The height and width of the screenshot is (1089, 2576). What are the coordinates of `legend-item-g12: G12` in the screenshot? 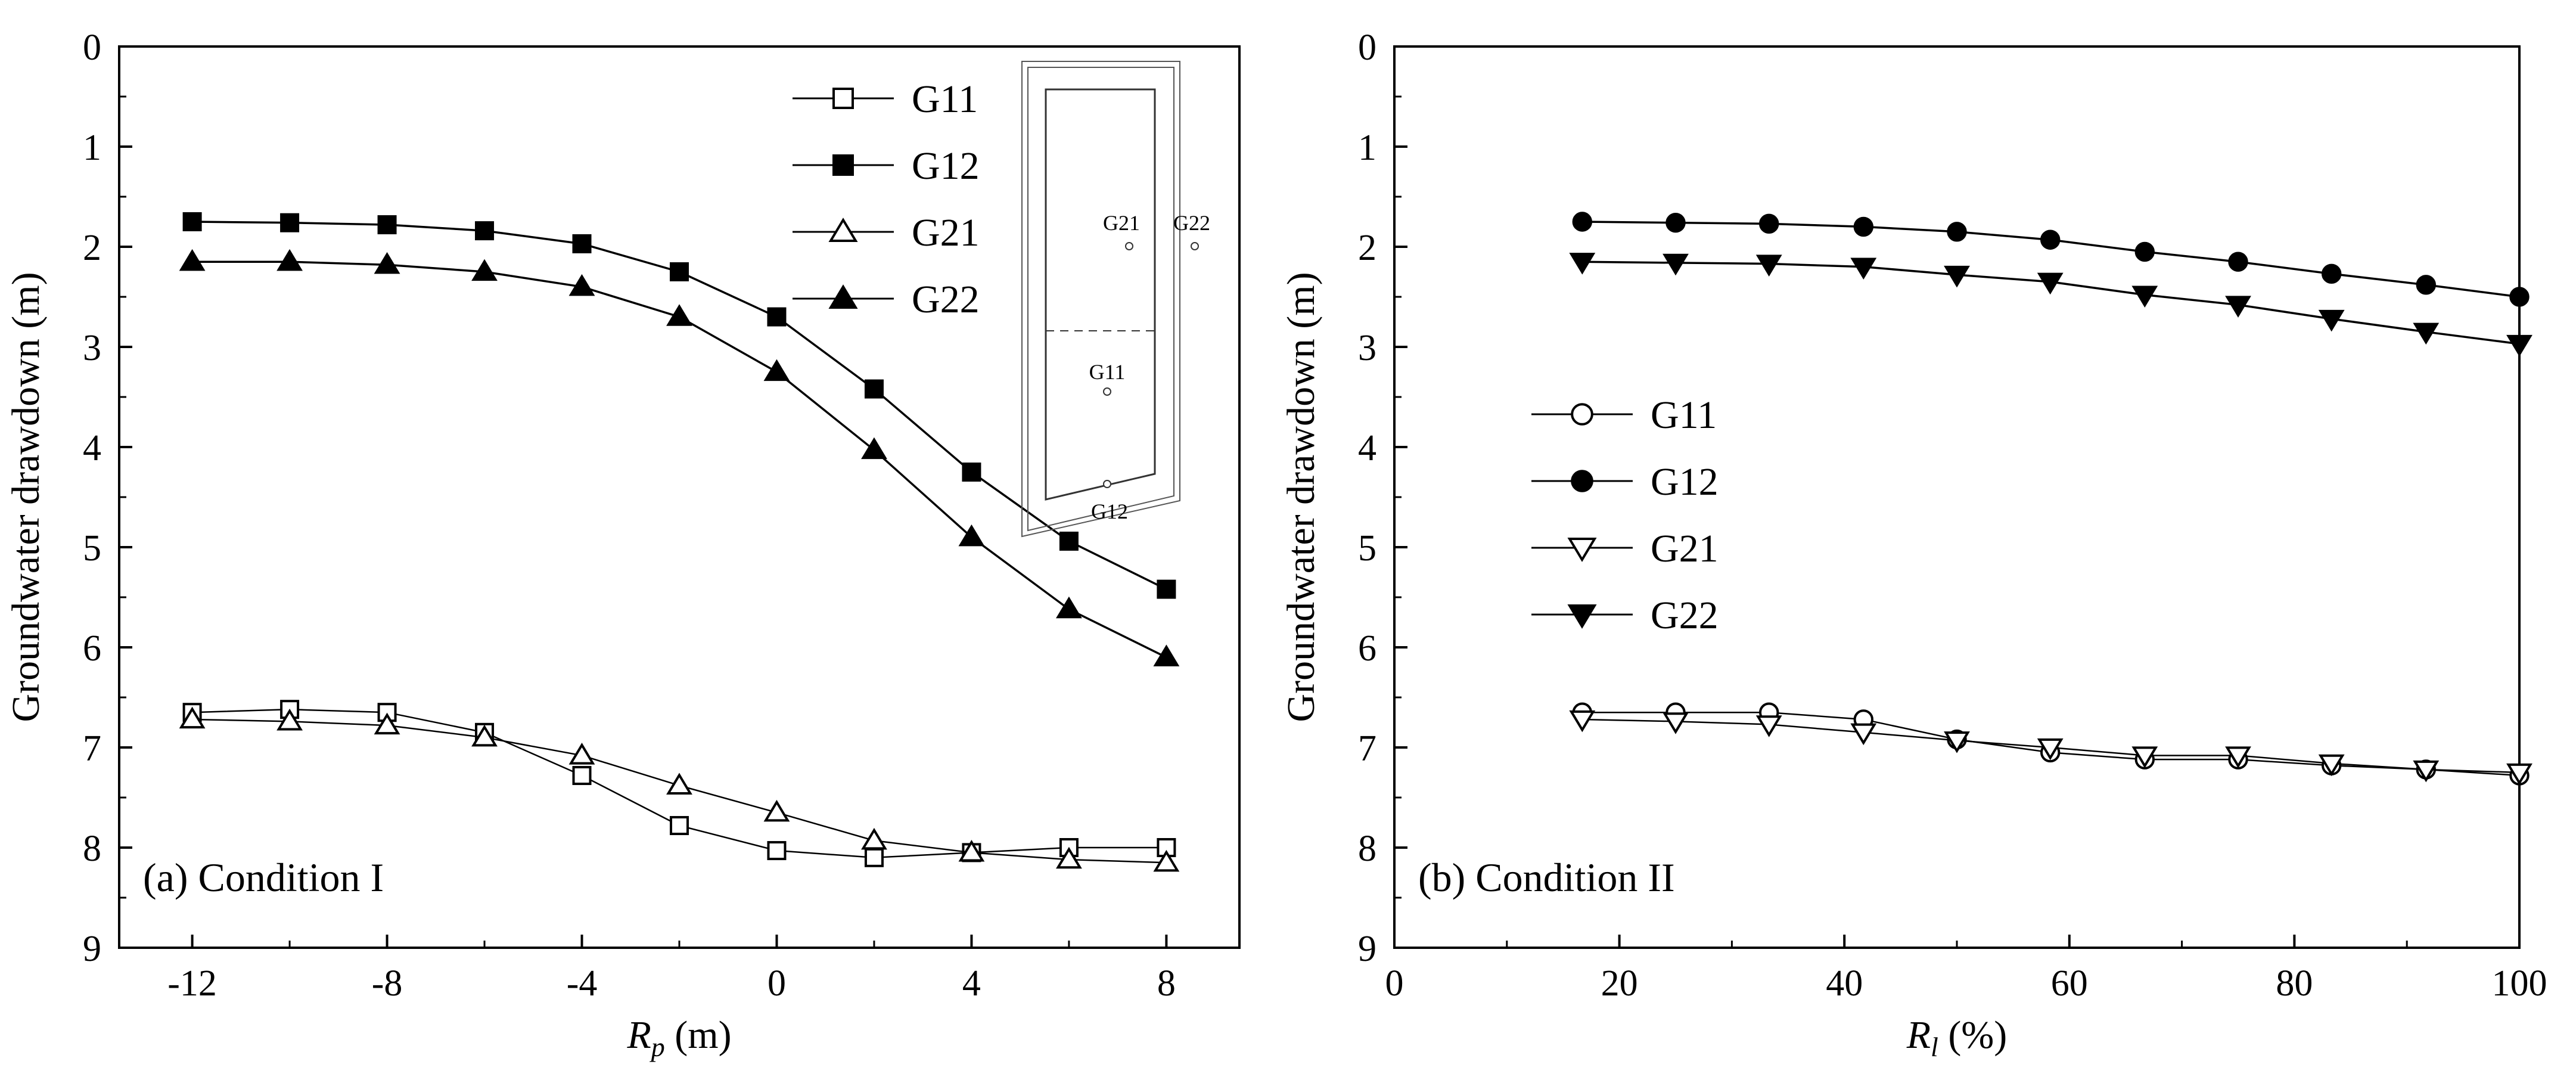 It's located at (1625, 482).